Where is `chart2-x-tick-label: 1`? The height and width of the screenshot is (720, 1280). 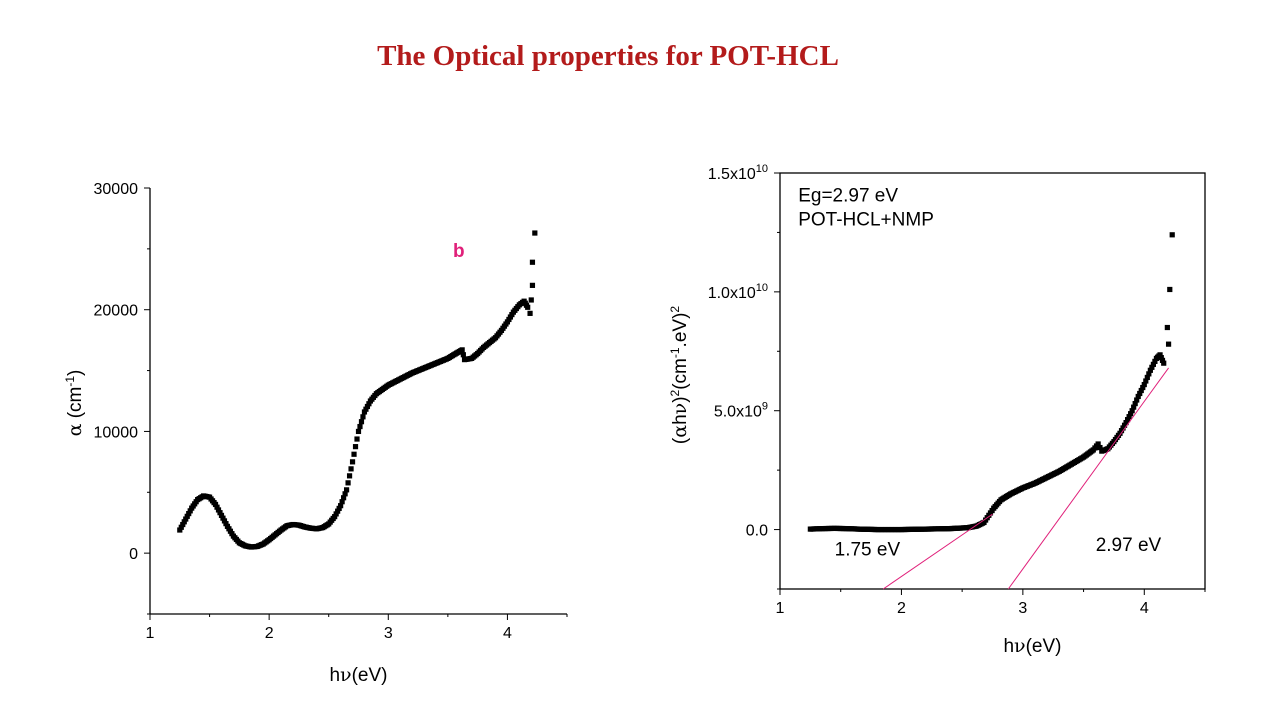
chart2-x-tick-label: 1 is located at coordinates (780, 608).